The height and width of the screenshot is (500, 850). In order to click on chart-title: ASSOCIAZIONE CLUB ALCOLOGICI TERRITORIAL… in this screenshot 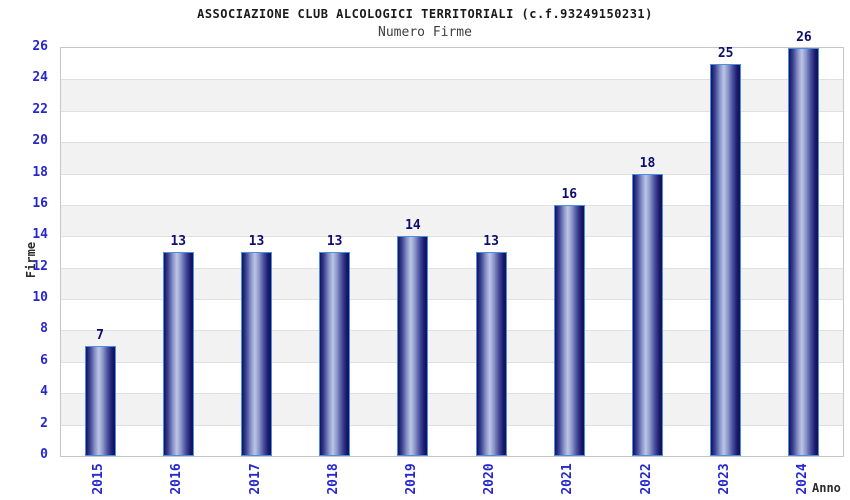, I will do `click(425, 14)`.